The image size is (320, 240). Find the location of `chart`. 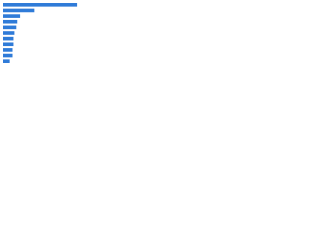

chart is located at coordinates (40, 33).